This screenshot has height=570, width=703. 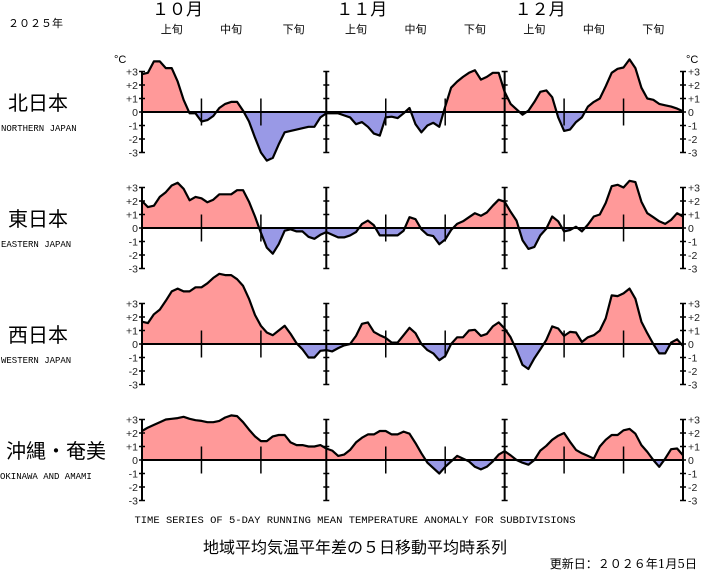 What do you see at coordinates (46, 477) in the screenshot?
I see `region-name-english: OKINAWA AND AMAMI` at bounding box center [46, 477].